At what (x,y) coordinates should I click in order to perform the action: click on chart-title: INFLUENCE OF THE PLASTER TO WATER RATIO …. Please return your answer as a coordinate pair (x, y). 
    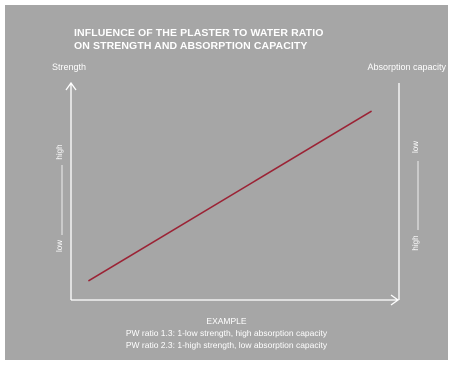
    Looking at the image, I should click on (198, 39).